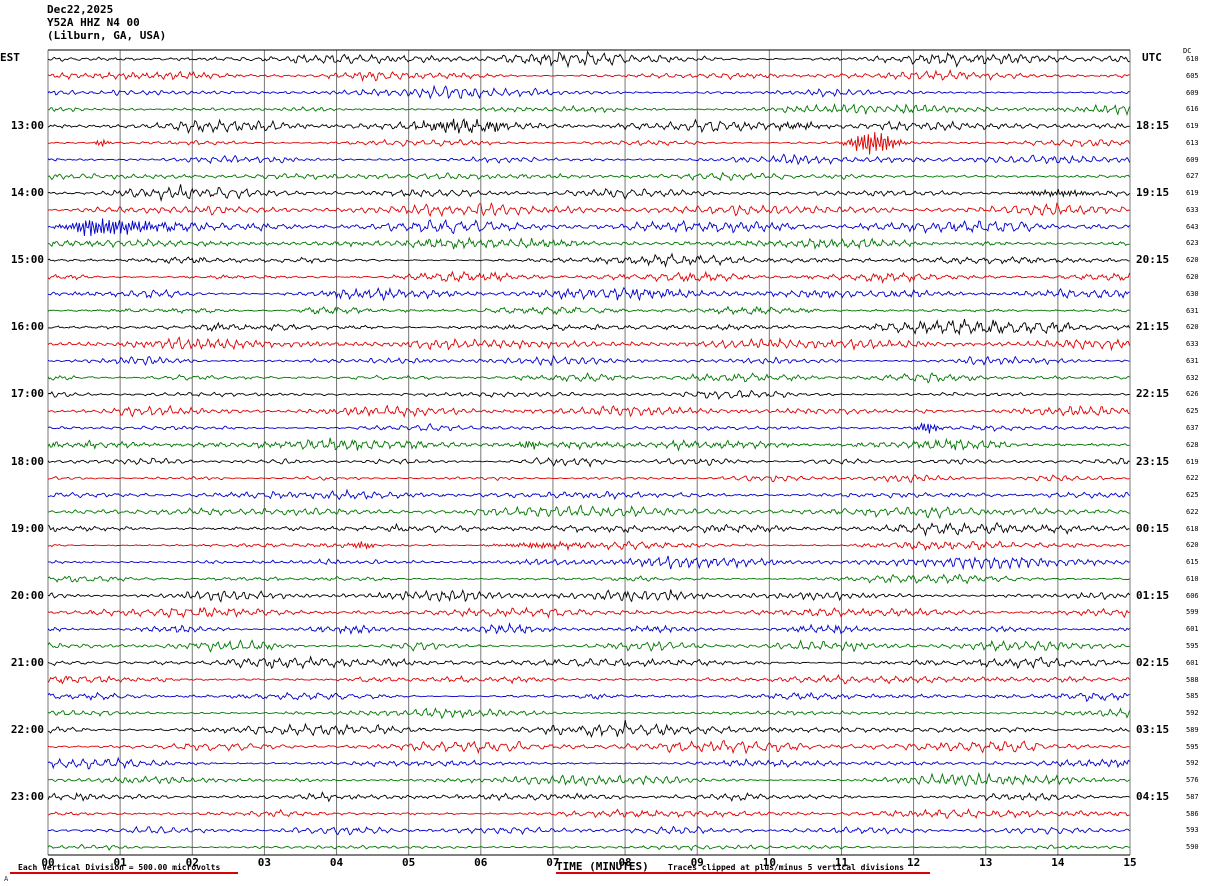 Image resolution: width=1210 pixels, height=886 pixels. I want to click on red-underline-right, so click(743, 873).